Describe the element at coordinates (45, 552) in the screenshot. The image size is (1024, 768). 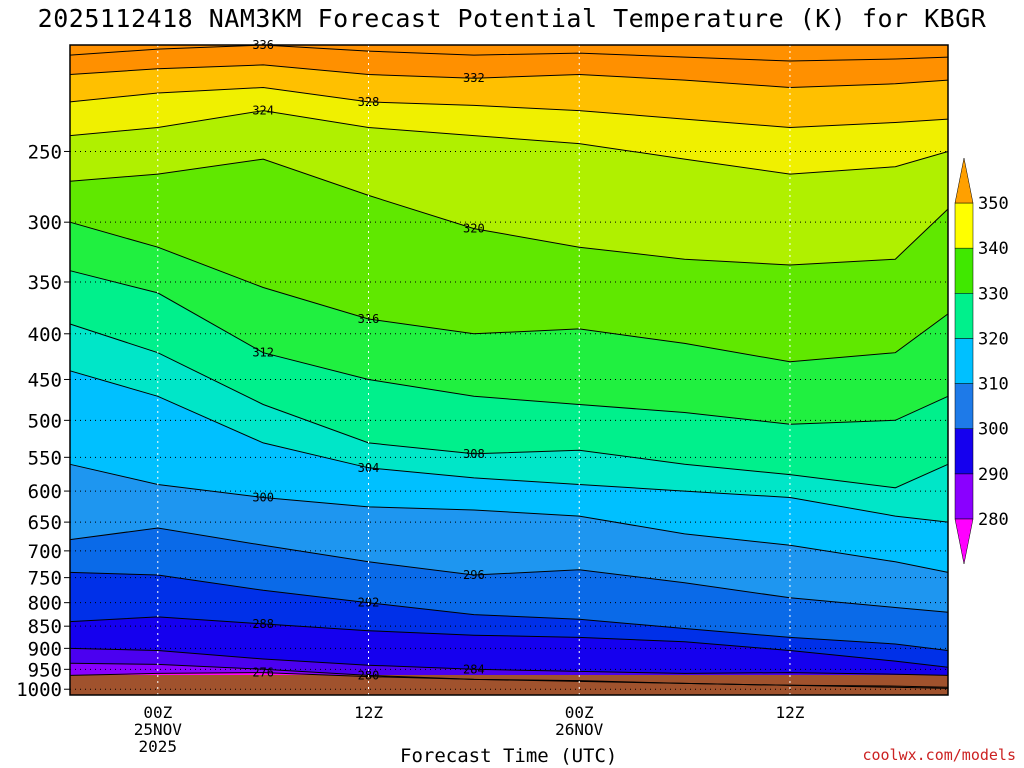
I see `y-tick-label: 700` at that location.